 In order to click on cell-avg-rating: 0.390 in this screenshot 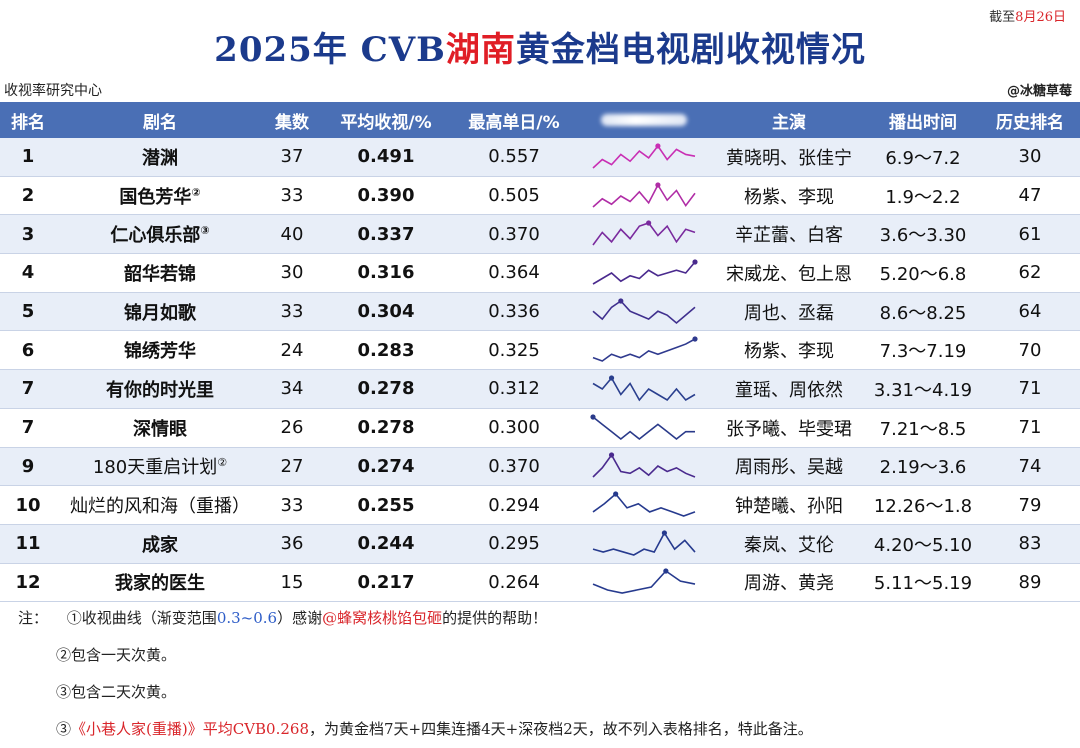, I will do `click(386, 196)`.